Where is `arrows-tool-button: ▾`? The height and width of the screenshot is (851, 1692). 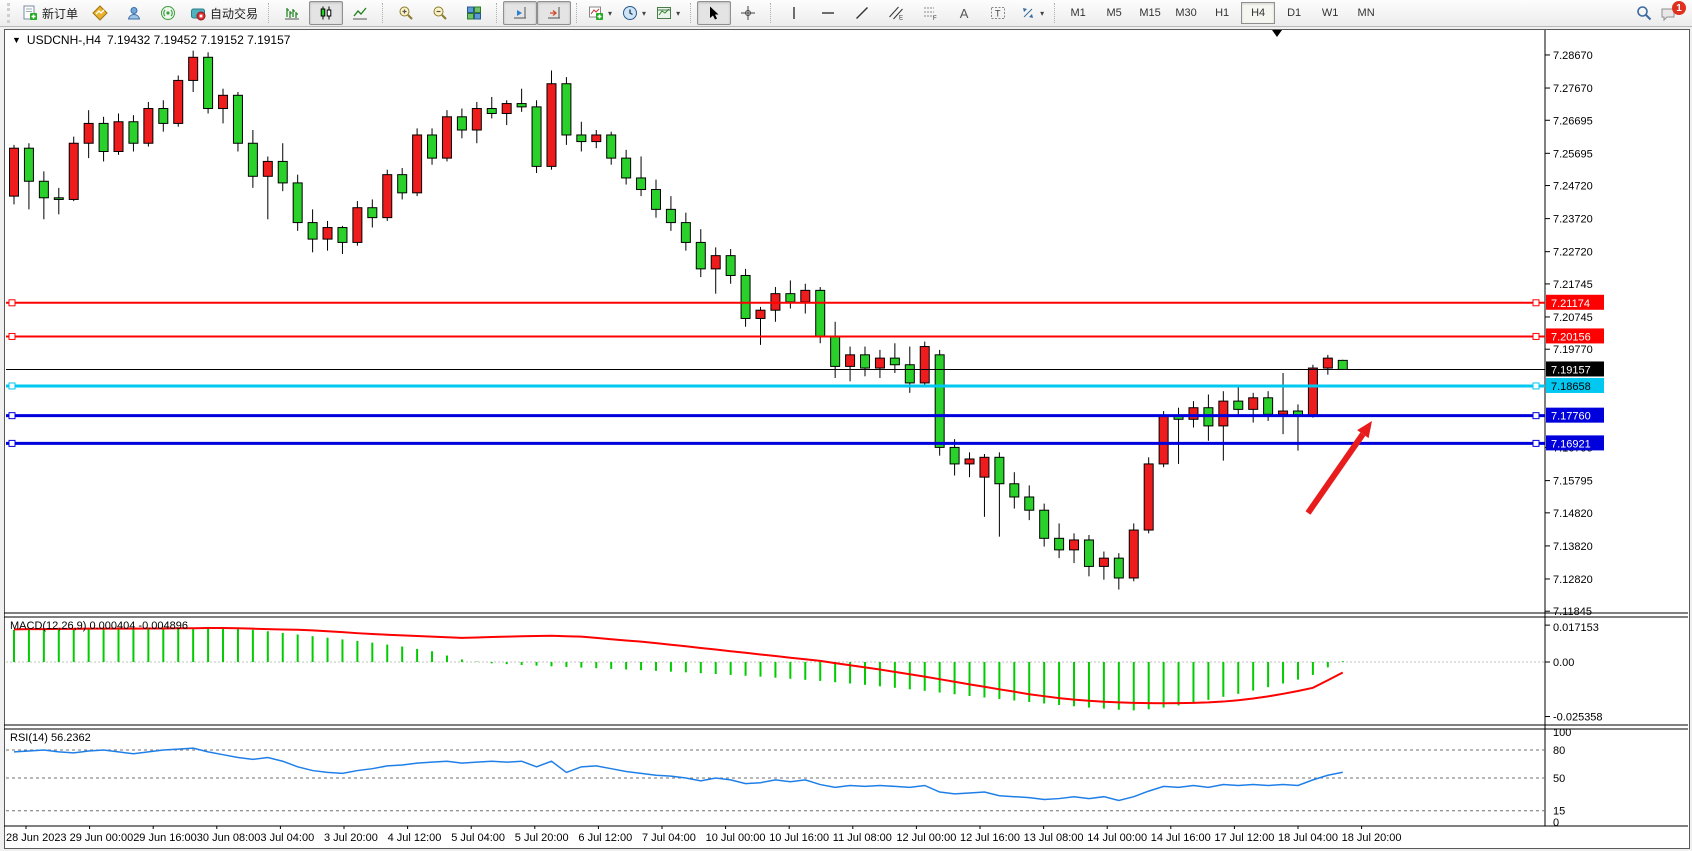
arrows-tool-button: ▾ is located at coordinates (1032, 13).